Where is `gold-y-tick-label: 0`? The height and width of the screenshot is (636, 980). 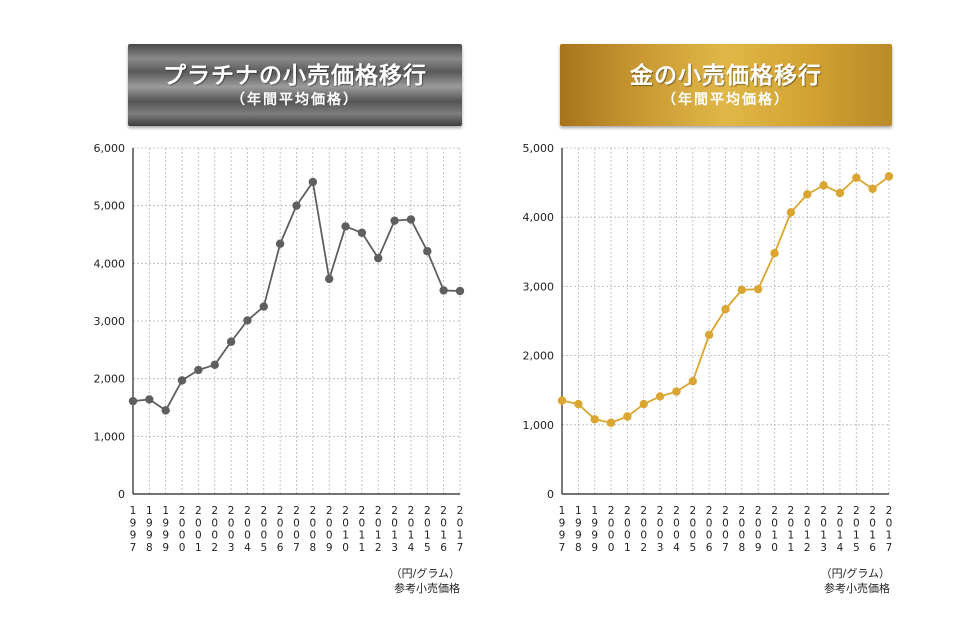
gold-y-tick-label: 0 is located at coordinates (550, 494).